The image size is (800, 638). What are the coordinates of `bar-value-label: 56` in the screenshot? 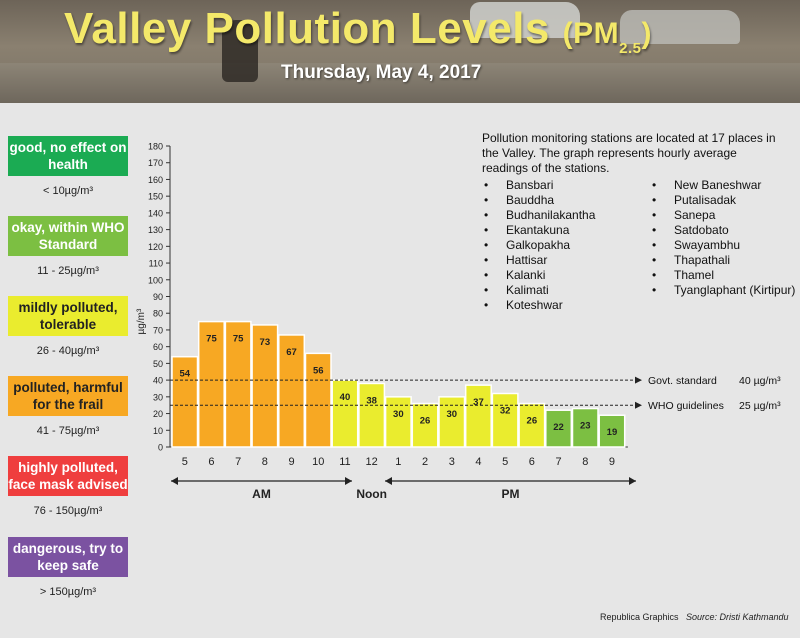 It's located at (318, 370).